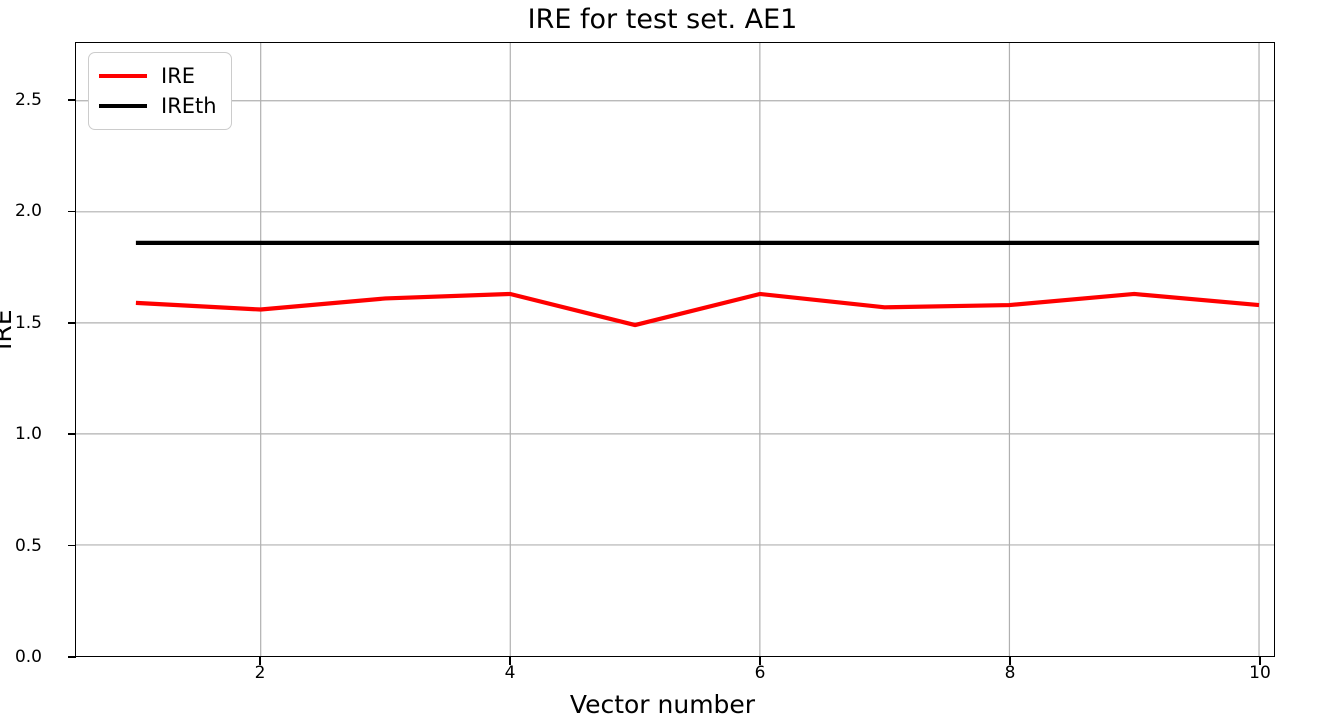 This screenshot has height=727, width=1325. What do you see at coordinates (158, 76) in the screenshot?
I see `legend-entry-ire: IRE` at bounding box center [158, 76].